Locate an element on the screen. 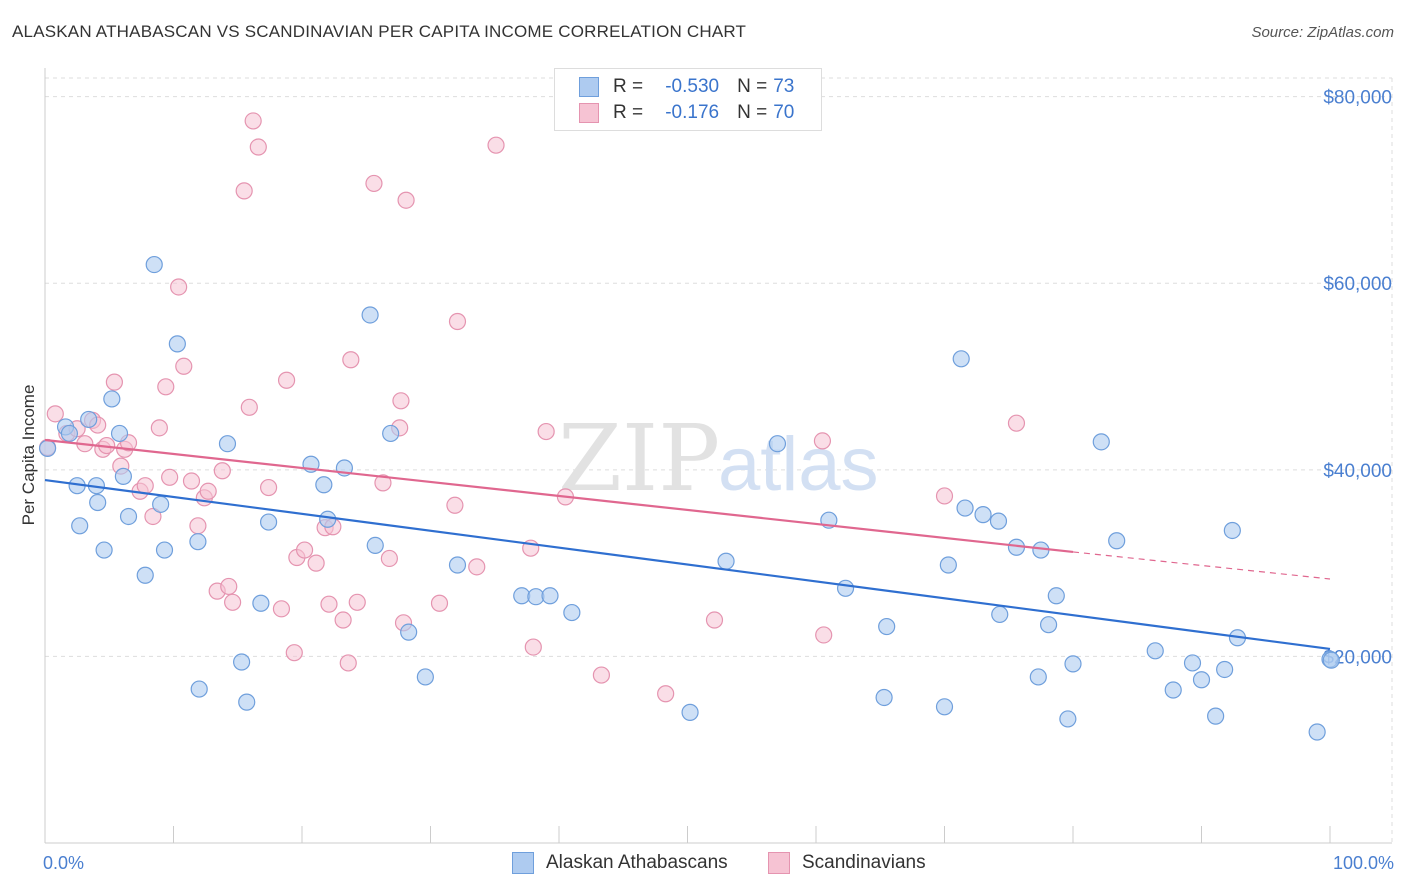  legend-n-value: 70 is located at coordinates (784, 112).